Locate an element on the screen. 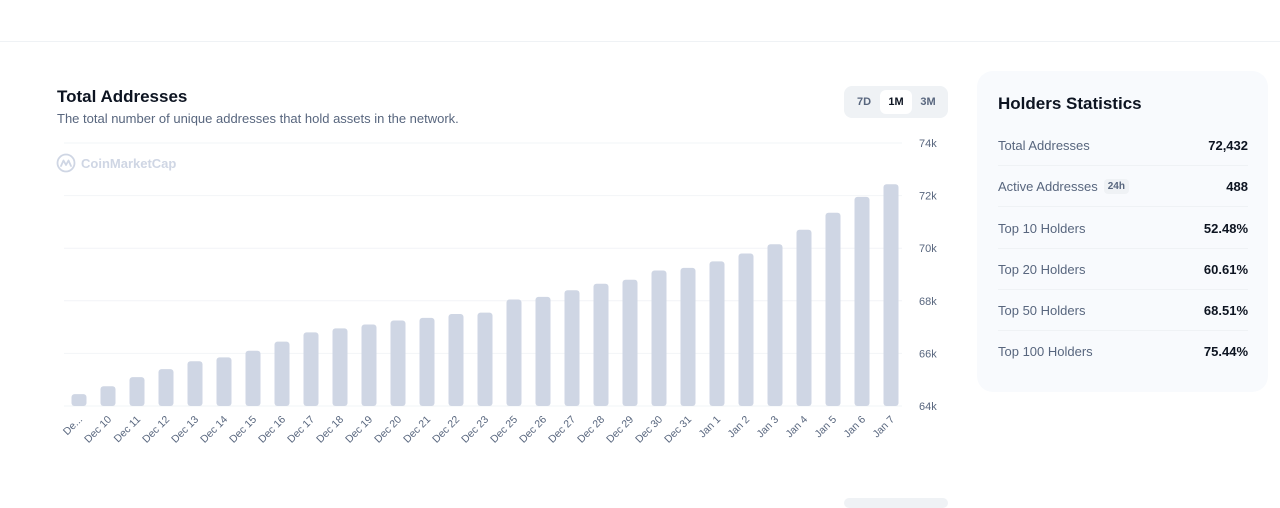 The width and height of the screenshot is (1280, 508). stats-label: Top 100 Holders is located at coordinates (1045, 351).